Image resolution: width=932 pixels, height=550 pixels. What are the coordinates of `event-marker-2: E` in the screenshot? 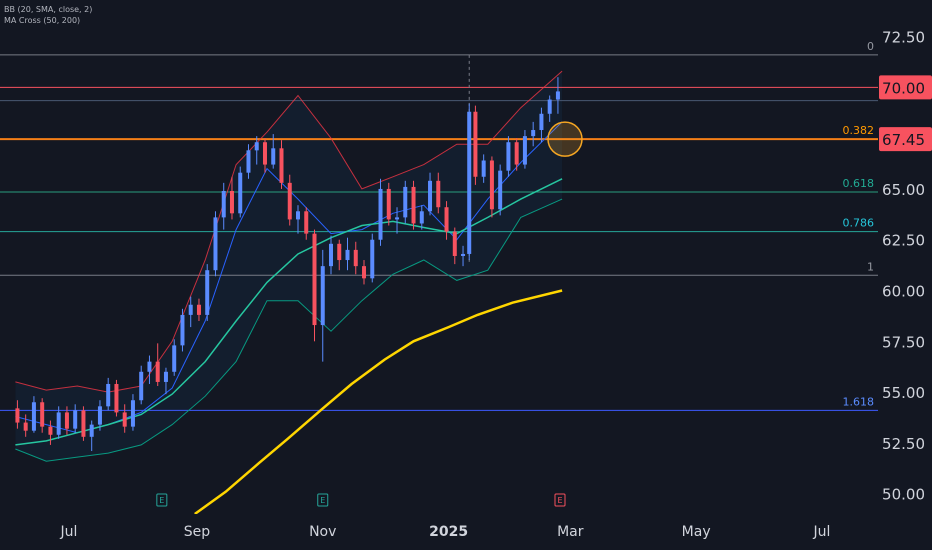 It's located at (559, 500).